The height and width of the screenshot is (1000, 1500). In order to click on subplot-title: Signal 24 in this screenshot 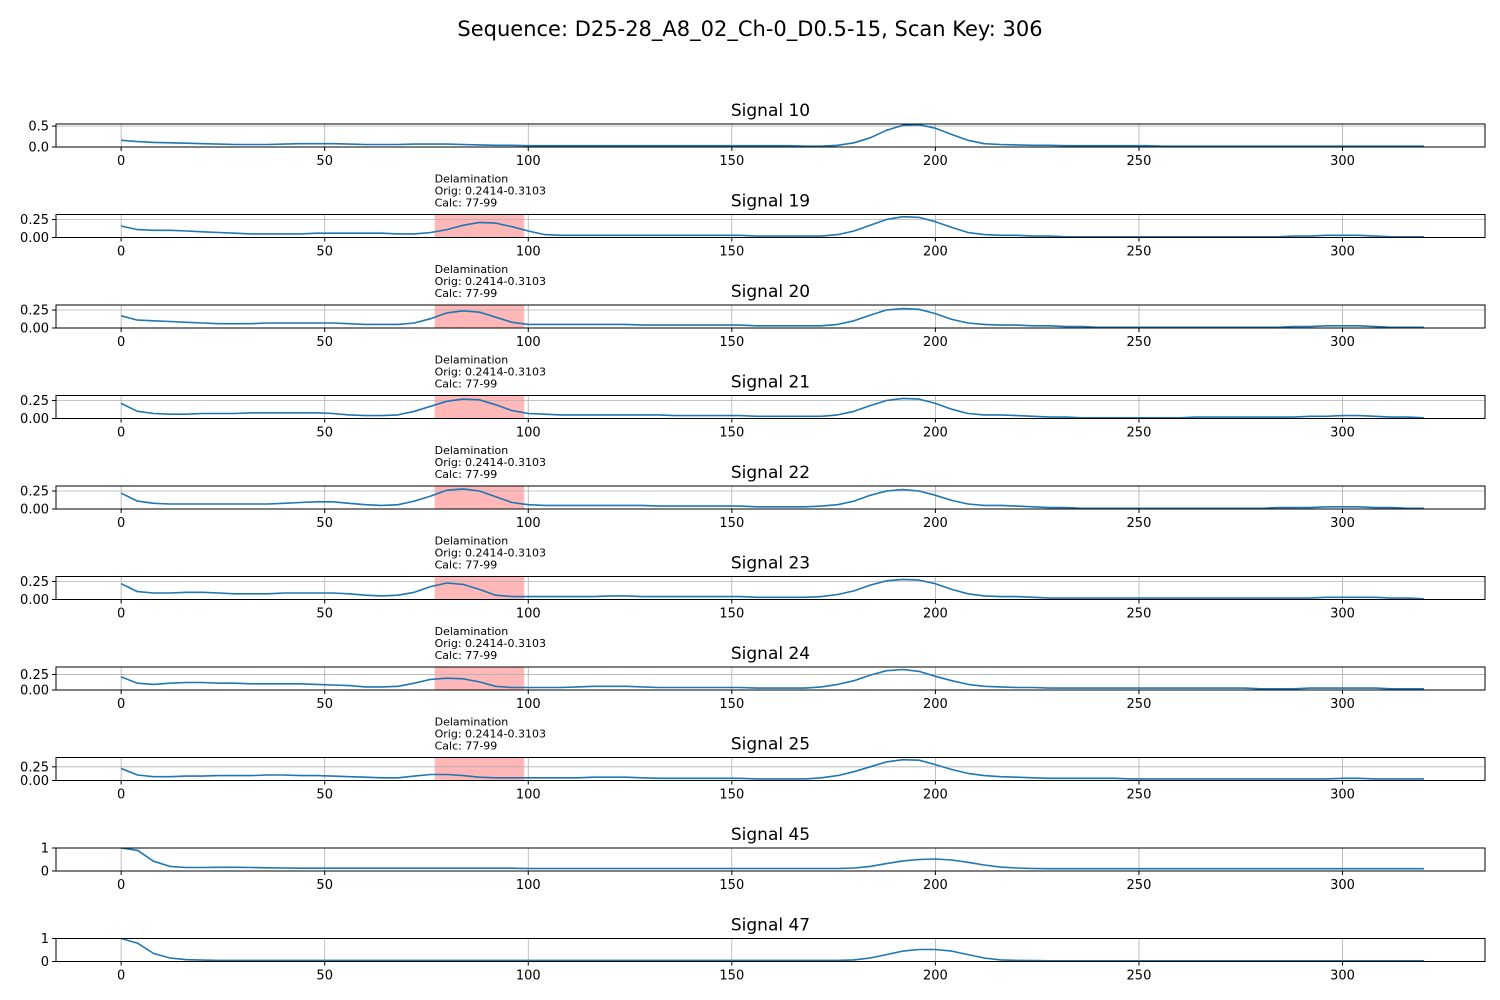, I will do `click(770, 654)`.